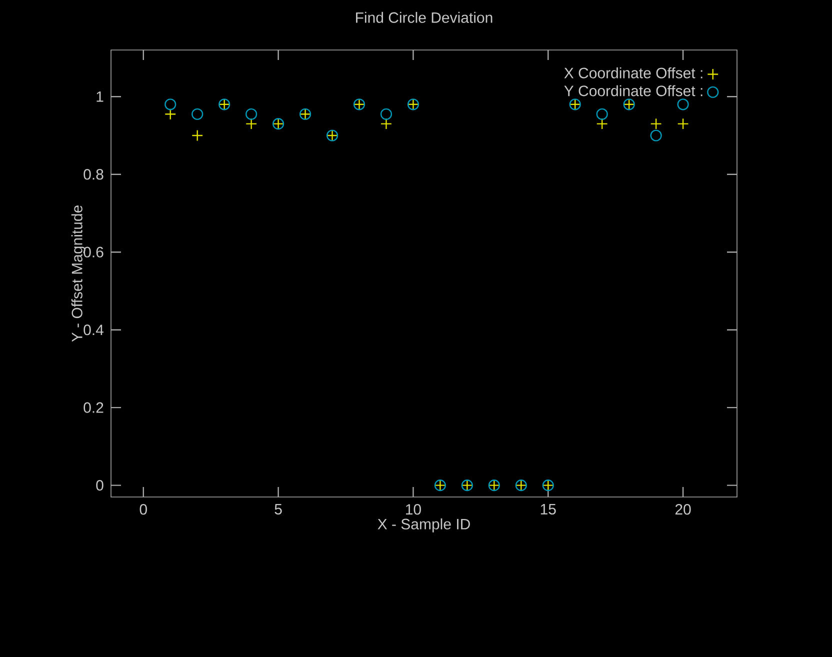 The height and width of the screenshot is (657, 832). Describe the element at coordinates (683, 509) in the screenshot. I see `x-tick-label: 20` at that location.